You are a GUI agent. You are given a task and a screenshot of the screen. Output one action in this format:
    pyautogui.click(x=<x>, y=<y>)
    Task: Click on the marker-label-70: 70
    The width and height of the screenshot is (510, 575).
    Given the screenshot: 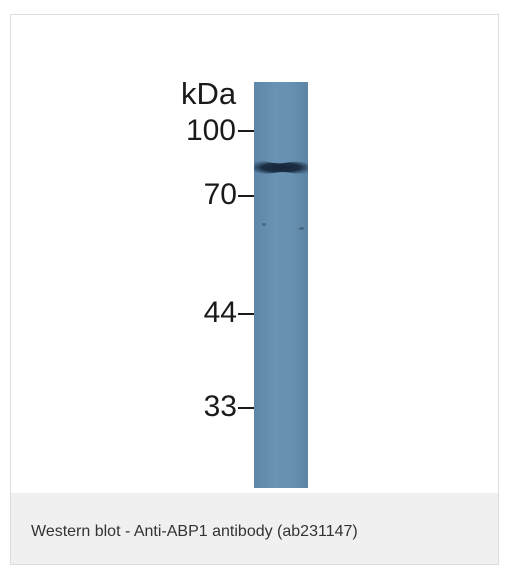 What is the action you would take?
    pyautogui.click(x=220, y=194)
    